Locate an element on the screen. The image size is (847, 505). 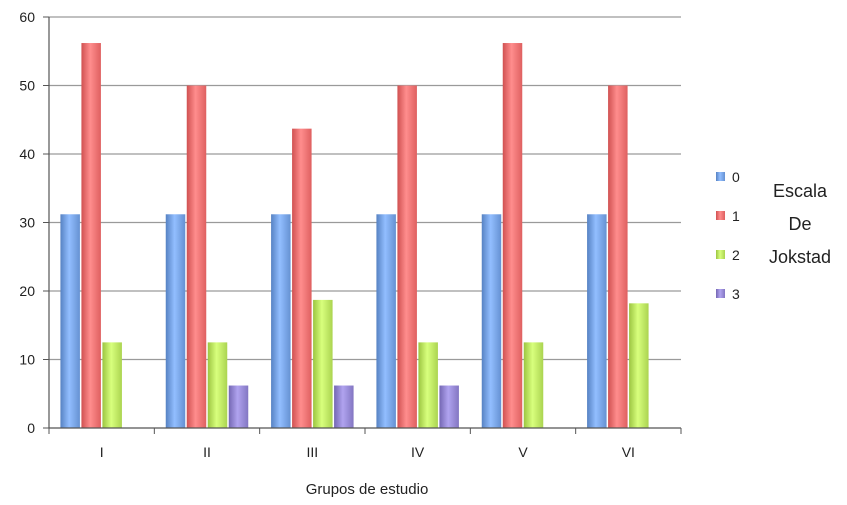
x-tick-label: II is located at coordinates (207, 452).